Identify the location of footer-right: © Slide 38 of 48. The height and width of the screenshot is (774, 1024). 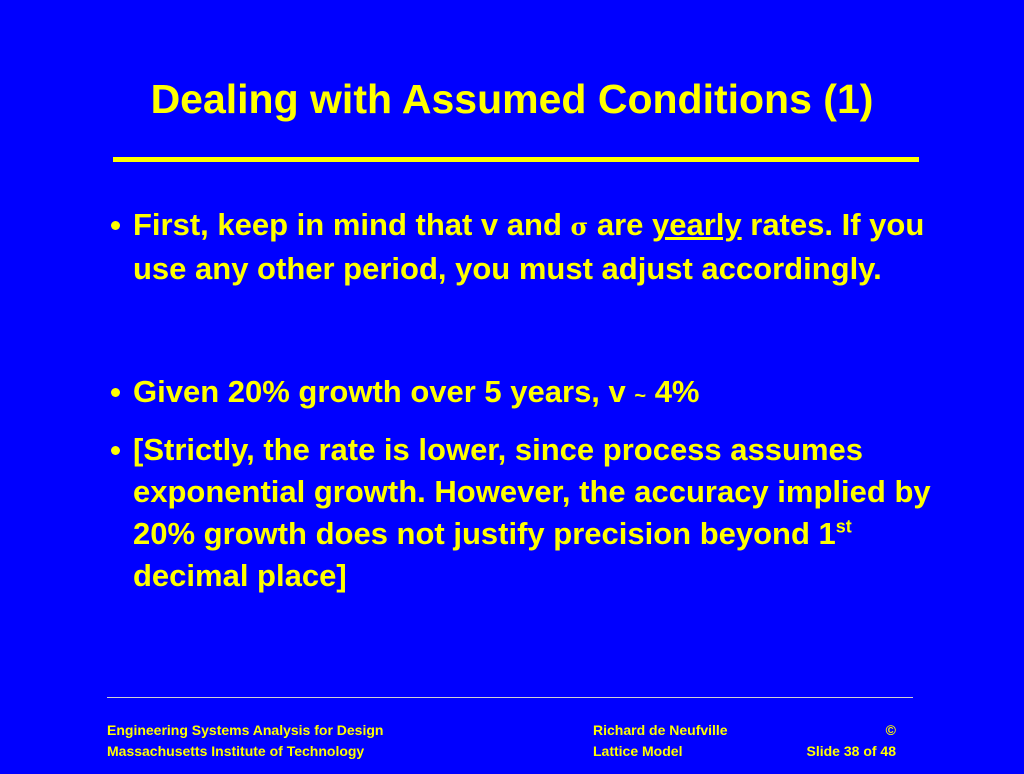
(851, 741).